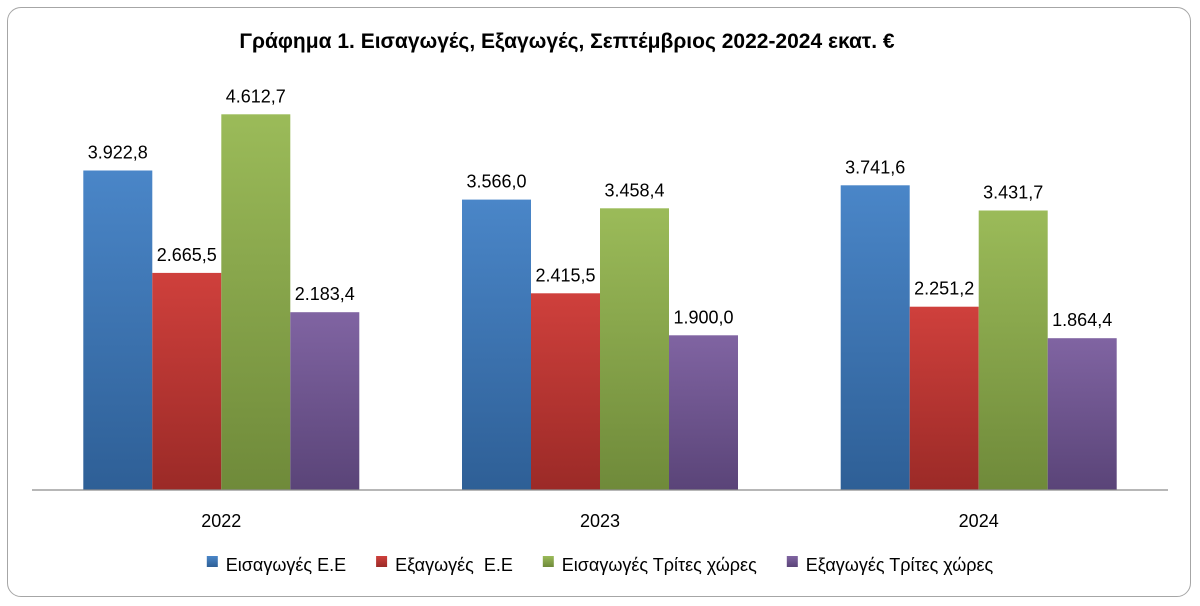  I want to click on data-label-2022-series-4: 2.183,4, so click(325, 294).